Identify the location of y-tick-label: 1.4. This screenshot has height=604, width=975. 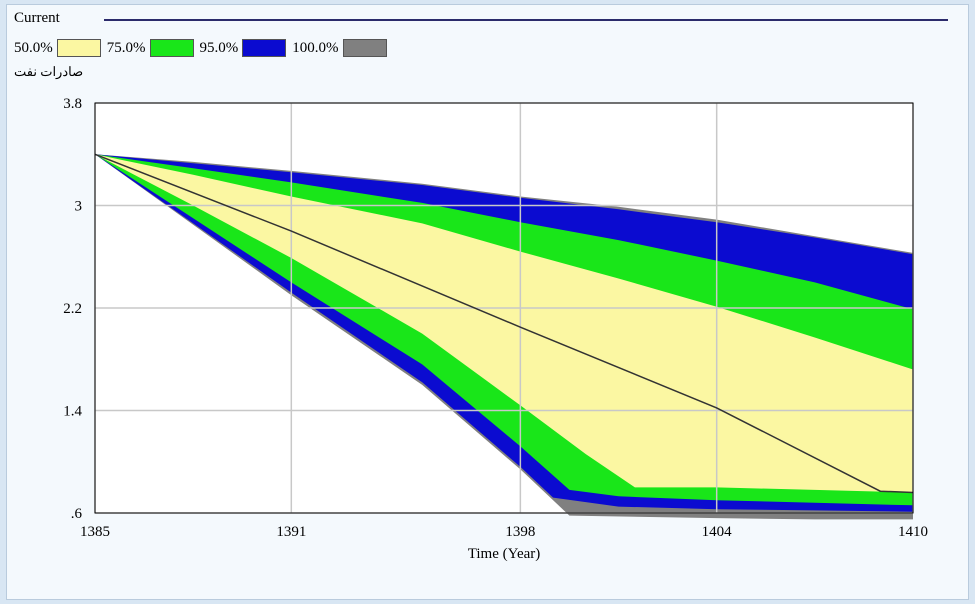
(72, 412).